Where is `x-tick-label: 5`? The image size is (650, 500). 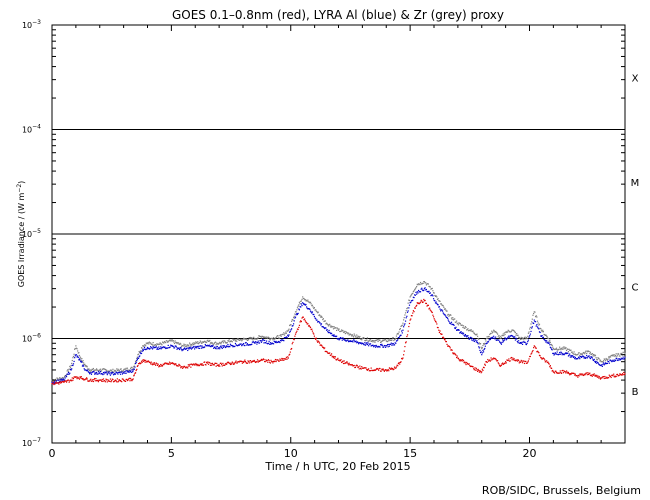 x-tick-label: 5 is located at coordinates (171, 453).